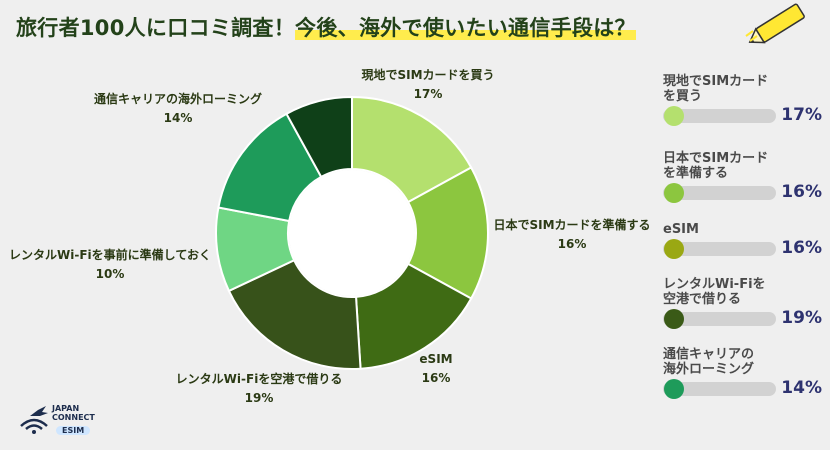 The width and height of the screenshot is (830, 450). I want to click on slice-label-pct: 17%, so click(428, 94).